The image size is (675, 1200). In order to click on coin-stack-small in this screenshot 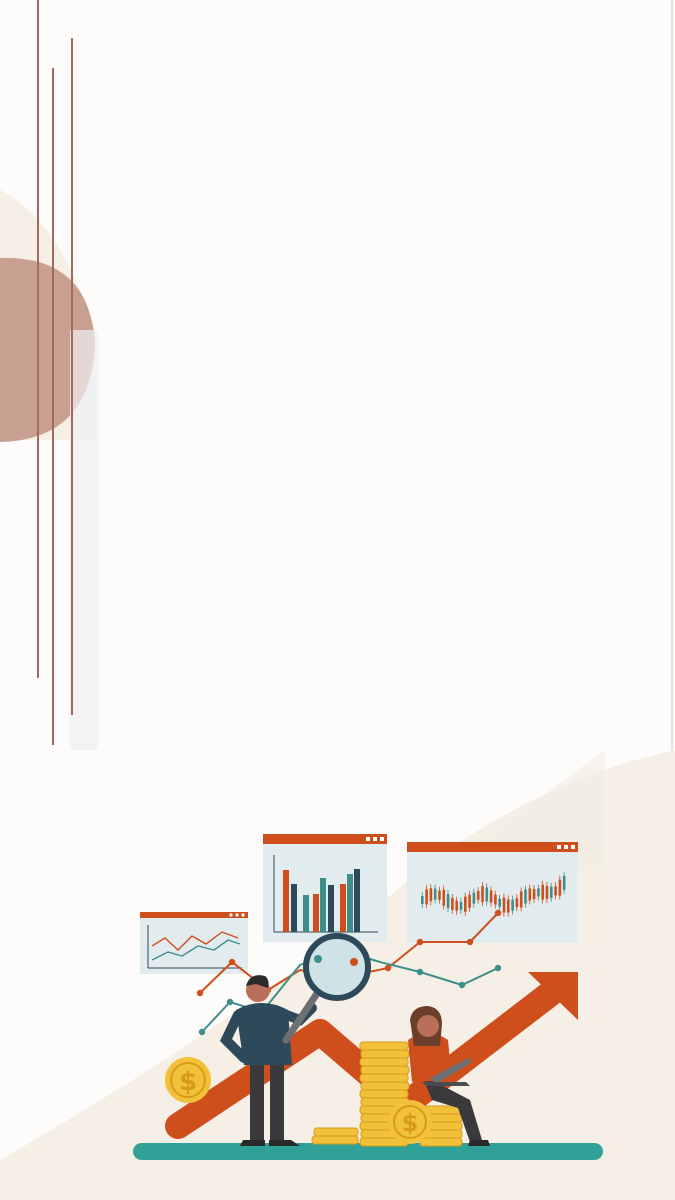, I will do `click(335, 1136)`.